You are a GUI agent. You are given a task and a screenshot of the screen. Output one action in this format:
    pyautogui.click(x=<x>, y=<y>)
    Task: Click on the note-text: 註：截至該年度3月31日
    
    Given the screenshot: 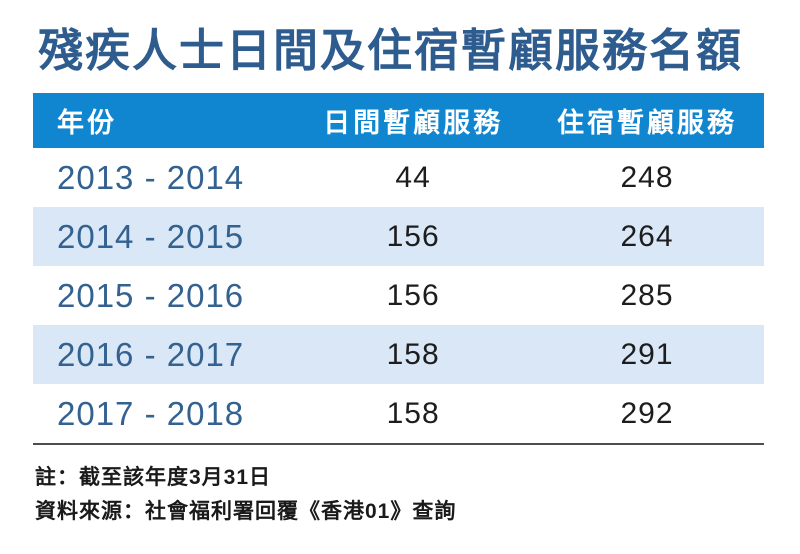 What is the action you would take?
    pyautogui.click(x=153, y=477)
    